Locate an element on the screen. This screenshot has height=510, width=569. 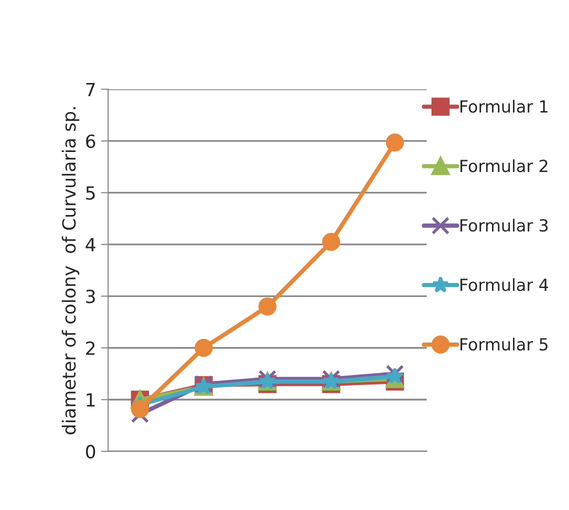
y-axis-title: diameter of colony of Curvularia sp. is located at coordinates (71, 270).